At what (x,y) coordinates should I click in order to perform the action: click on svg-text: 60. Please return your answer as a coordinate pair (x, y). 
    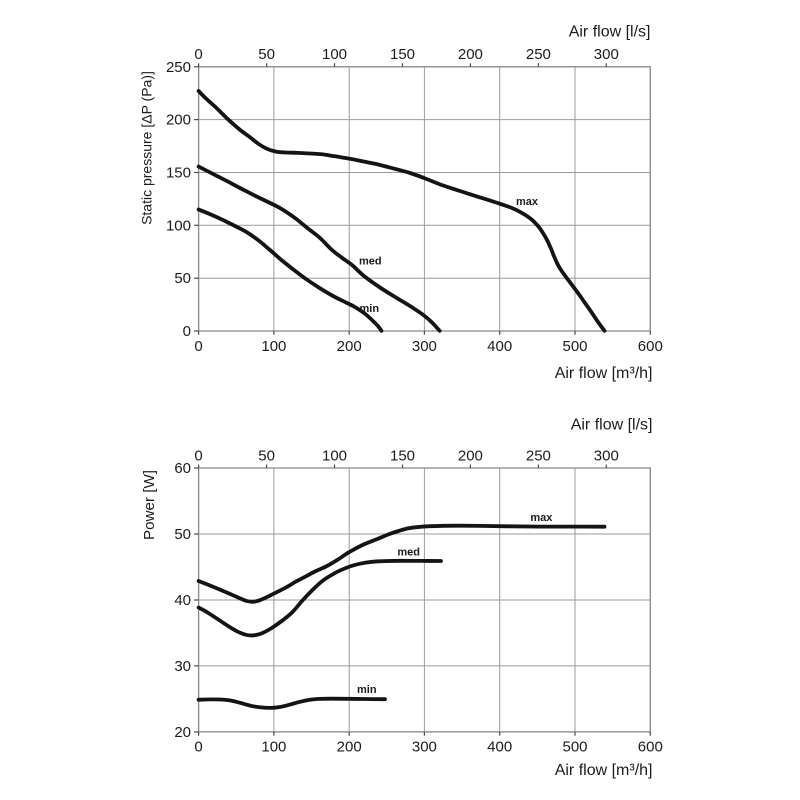
    Looking at the image, I should click on (182, 468).